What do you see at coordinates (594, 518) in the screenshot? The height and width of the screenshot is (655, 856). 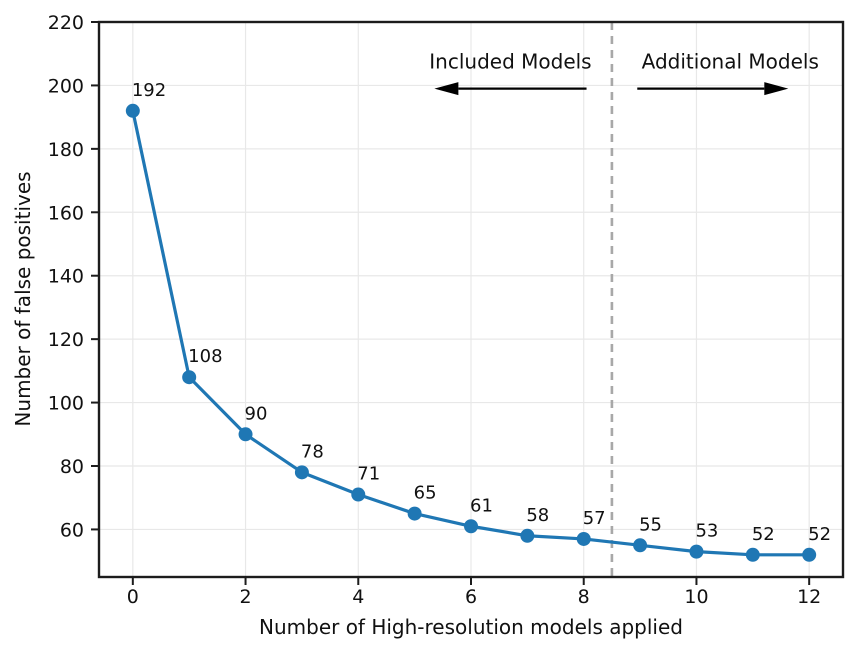 I see `data-point-label: 57` at bounding box center [594, 518].